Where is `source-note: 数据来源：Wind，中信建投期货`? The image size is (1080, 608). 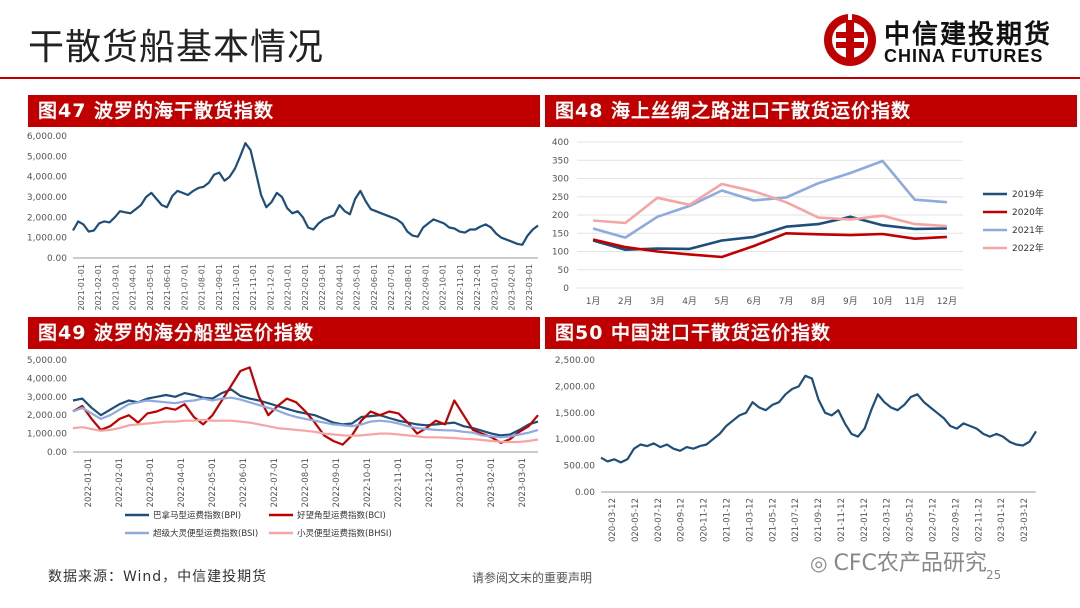
source-note: 数据来源：Wind，中信建投期货 is located at coordinates (158, 577).